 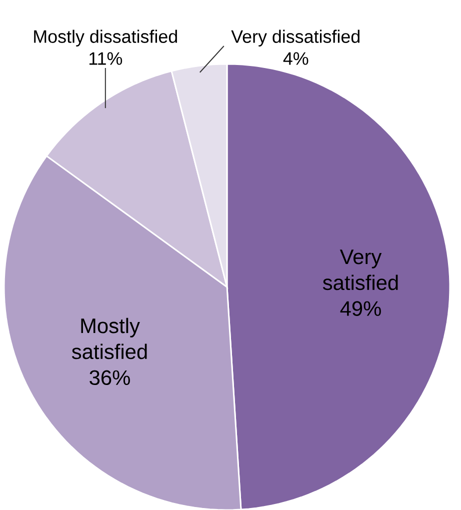 What do you see at coordinates (110, 378) in the screenshot?
I see `data-label: 36%` at bounding box center [110, 378].